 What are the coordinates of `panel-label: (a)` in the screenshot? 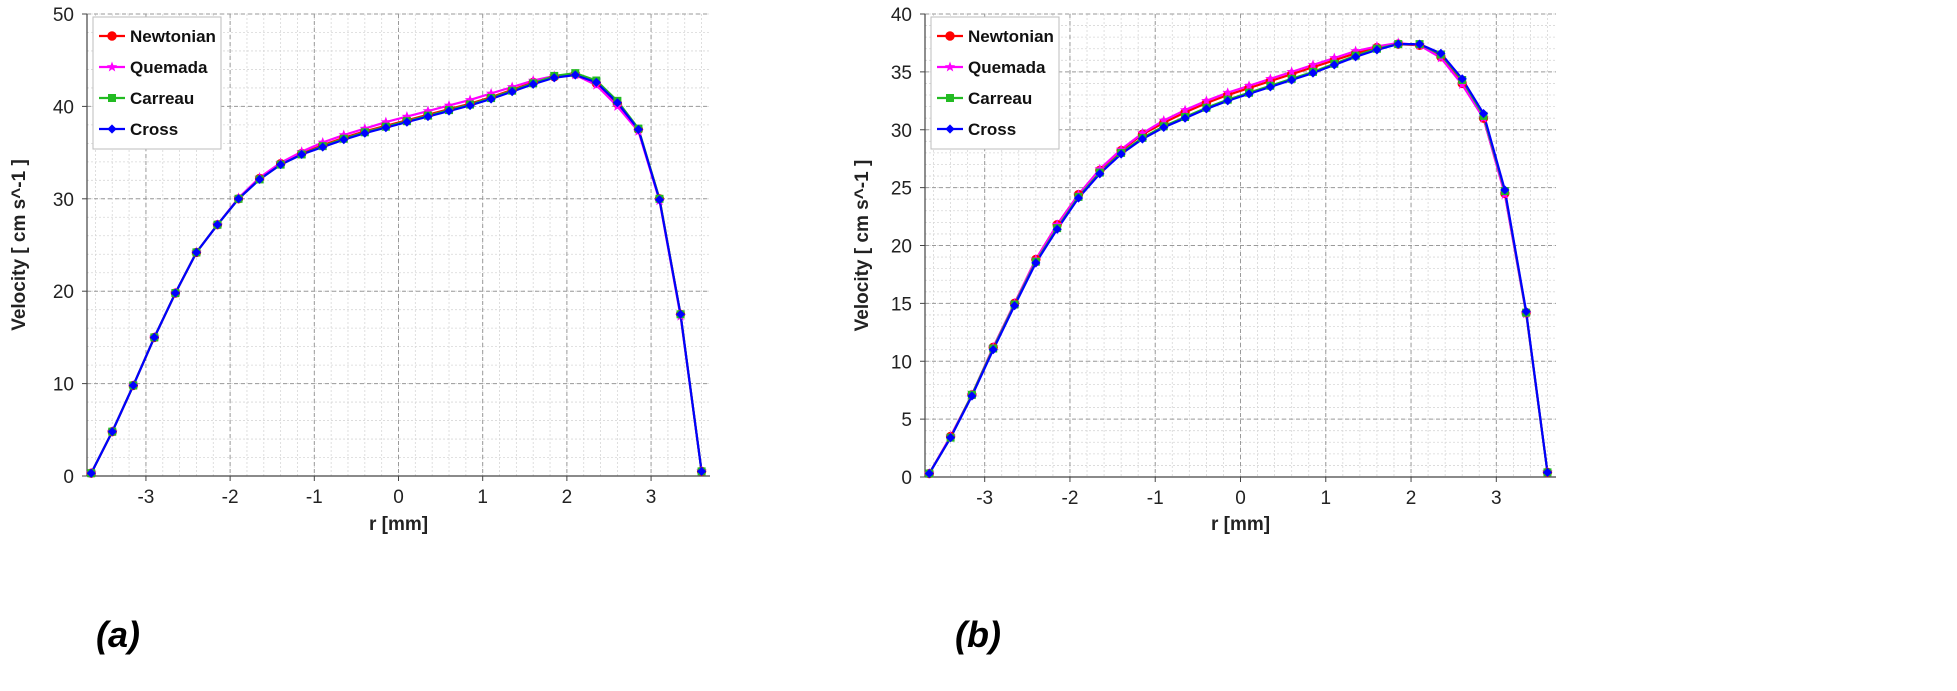 It's located at (118, 634).